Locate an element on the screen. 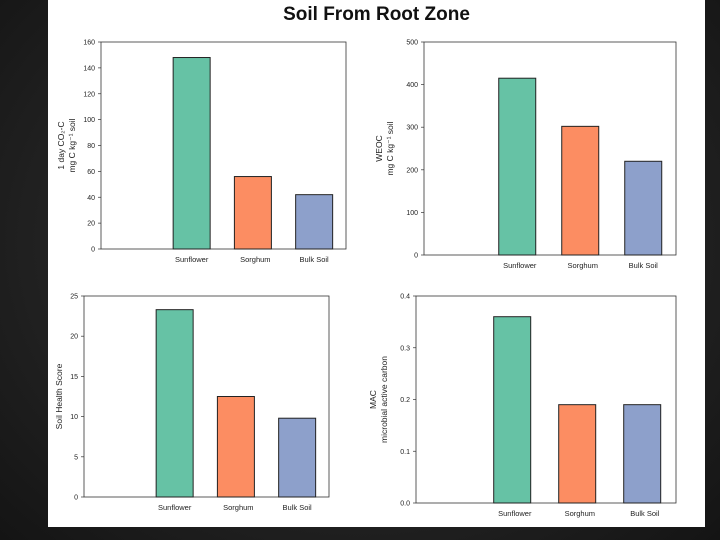 This screenshot has height=540, width=720. plot-frame-c is located at coordinates (206, 396).